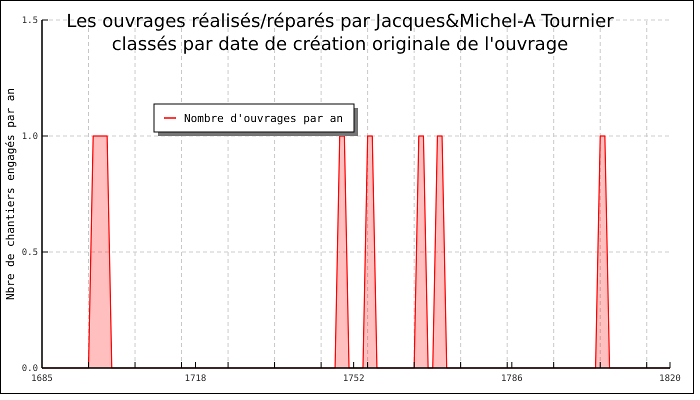 The image size is (700, 400). Describe the element at coordinates (10, 194) in the screenshot. I see `y-axis-title: Nbre de chantiers engagés par an` at that location.